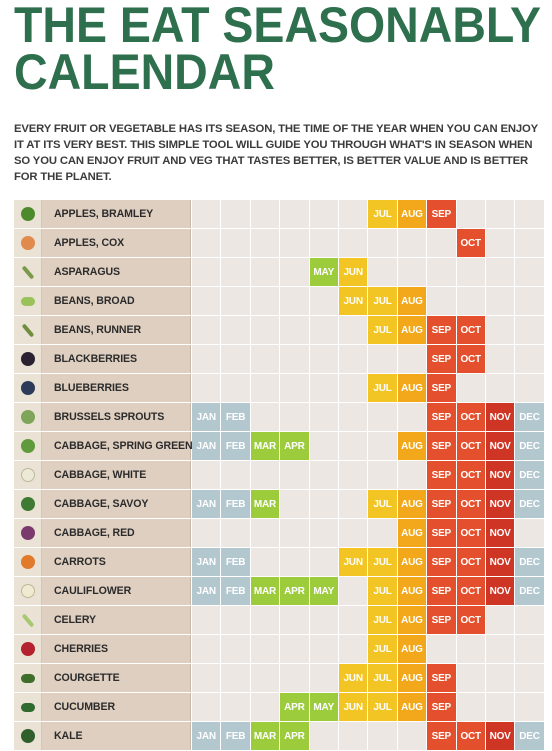 This screenshot has width=552, height=751. What do you see at coordinates (101, 504) in the screenshot?
I see `produce-name: CABBAGE, SAVOY` at bounding box center [101, 504].